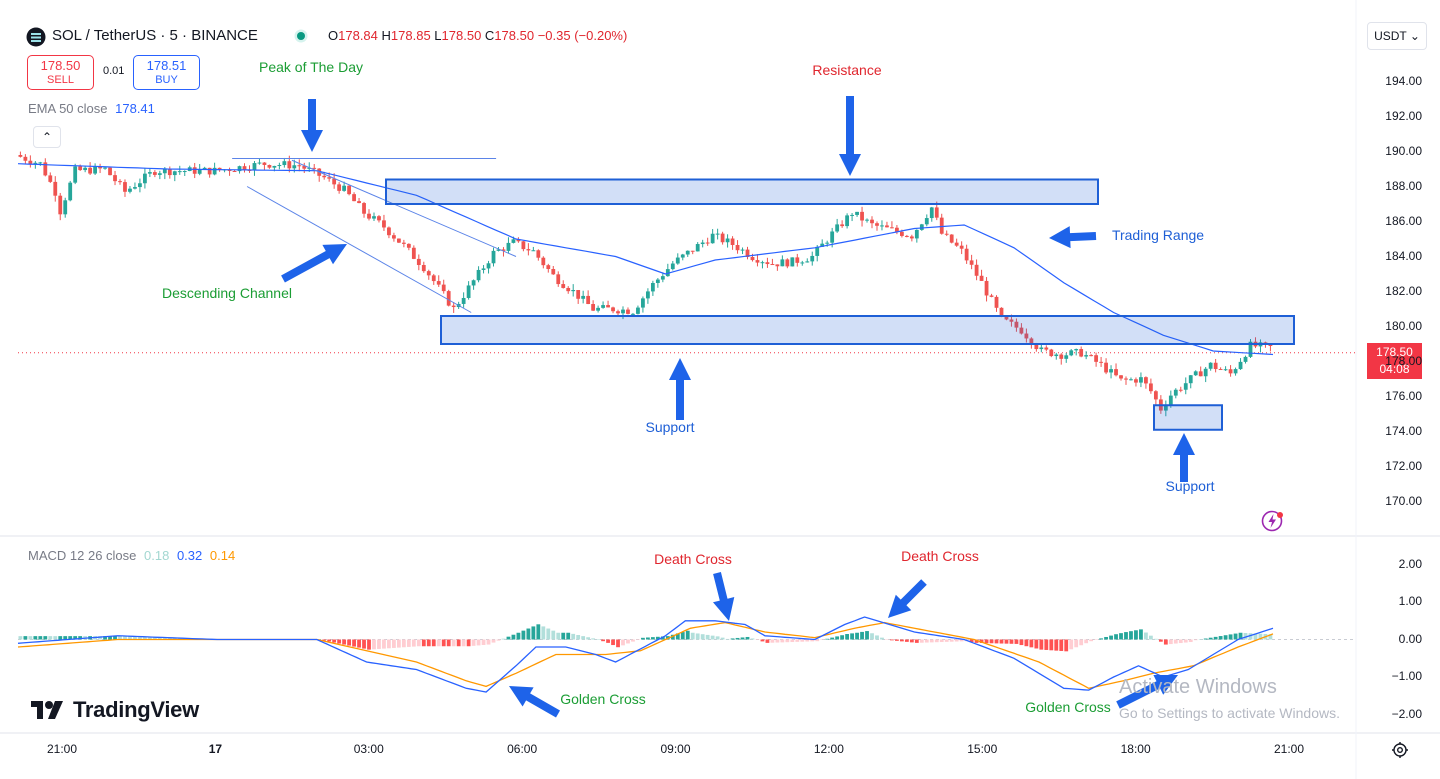  What do you see at coordinates (1394, 369) in the screenshot?
I see `bar-countdown: 04:08` at bounding box center [1394, 369].